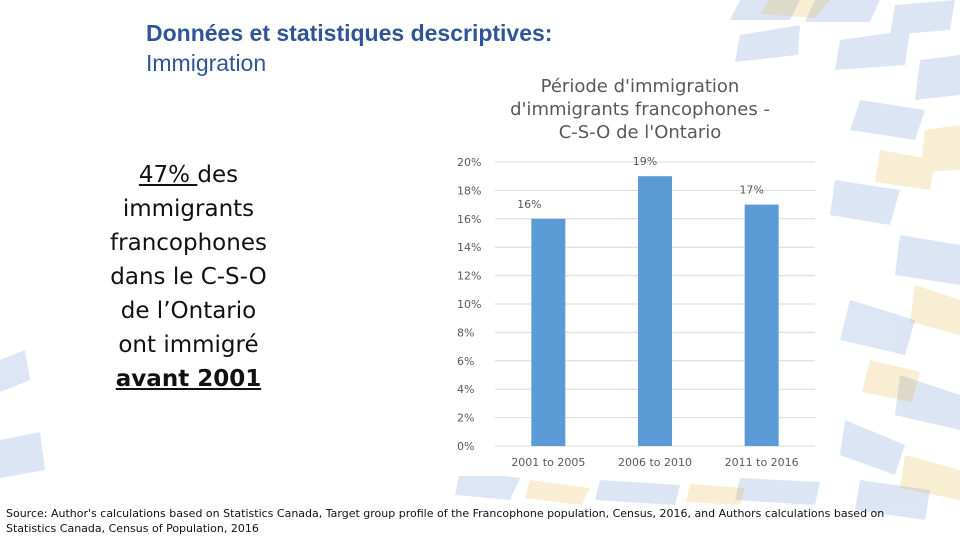  What do you see at coordinates (751, 190) in the screenshot?
I see `bar-data-label: 17%` at bounding box center [751, 190].